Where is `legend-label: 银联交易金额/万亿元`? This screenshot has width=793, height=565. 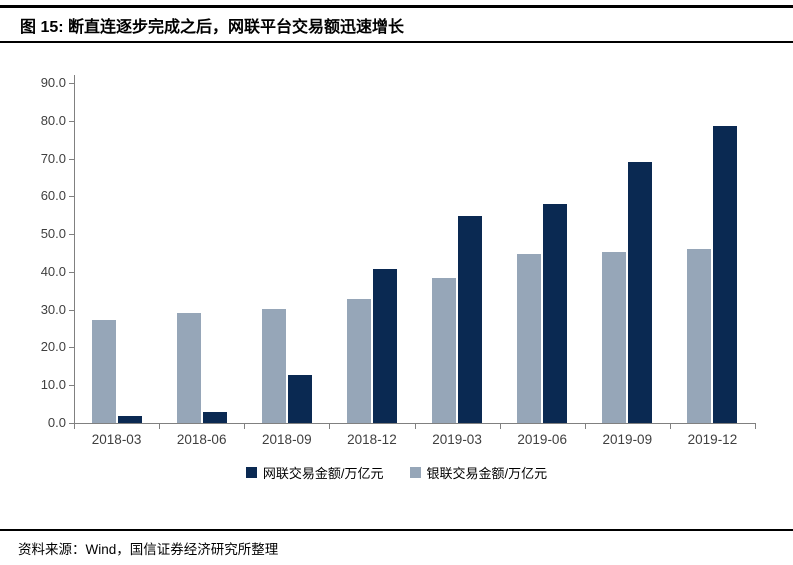
legend-label: 银联交易金额/万亿元 is located at coordinates (487, 473).